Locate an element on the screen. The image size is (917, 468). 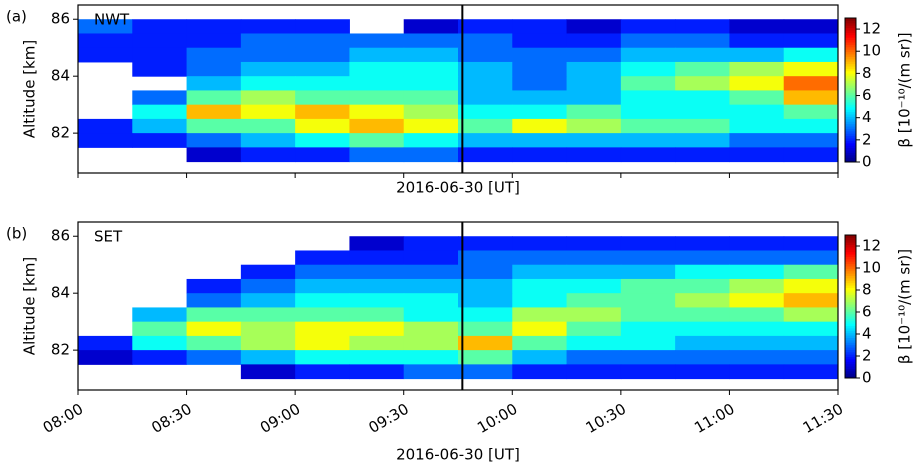
colorbar-tick-label: 8 is located at coordinates (867, 73).